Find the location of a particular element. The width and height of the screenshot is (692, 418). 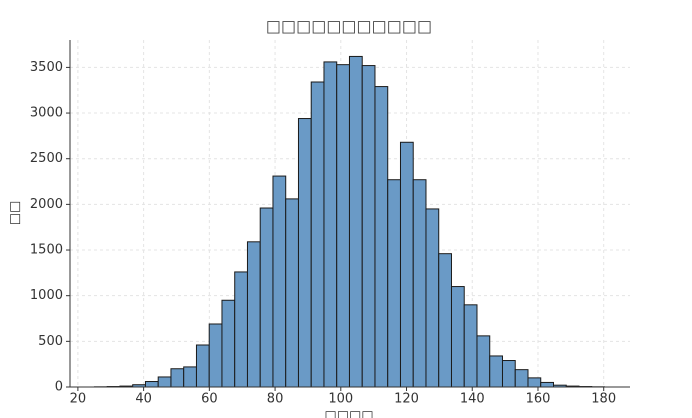

x-tick-label: 140 is located at coordinates (472, 399).